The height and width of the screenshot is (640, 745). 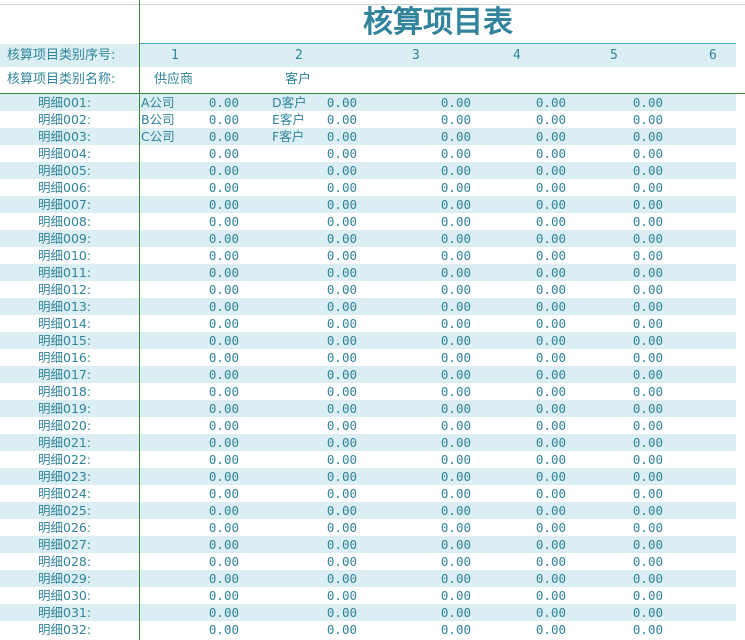 I want to click on table-row: 明细020: 0.00 0.00 0.00 0.00 0.00, so click(x=368, y=425).